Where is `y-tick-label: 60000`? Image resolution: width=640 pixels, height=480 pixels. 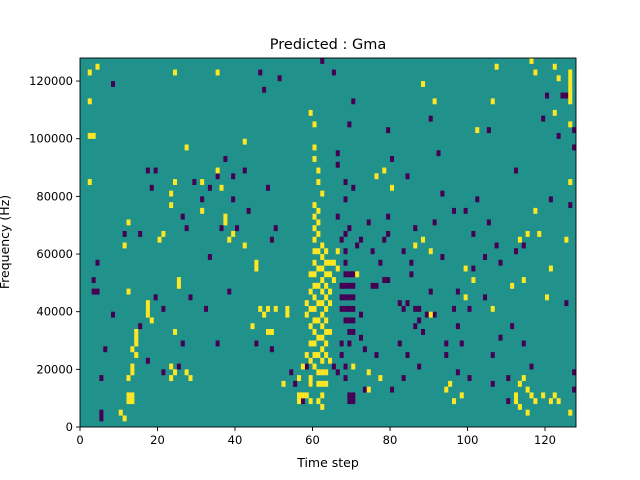
y-tick-label: 60000 is located at coordinates (54, 254).